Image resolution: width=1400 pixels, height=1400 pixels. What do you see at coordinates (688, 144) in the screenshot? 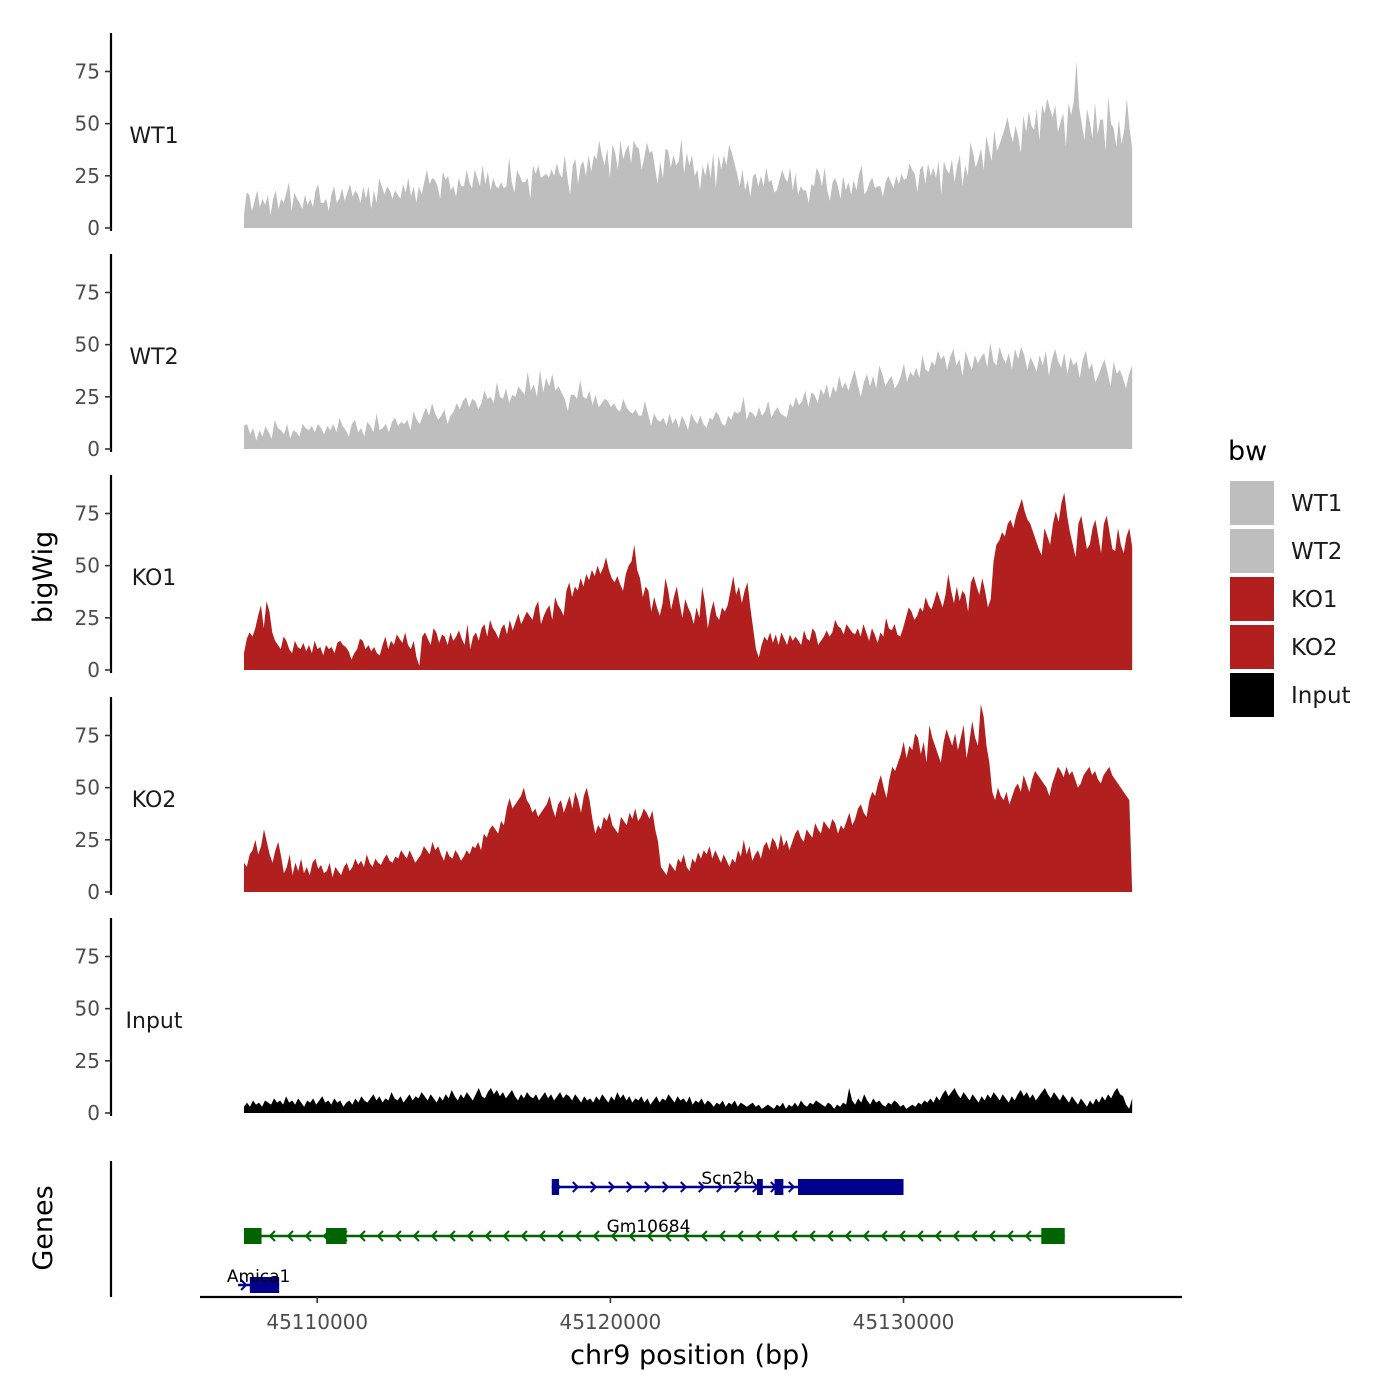
I see `signal-area-wt1` at bounding box center [688, 144].